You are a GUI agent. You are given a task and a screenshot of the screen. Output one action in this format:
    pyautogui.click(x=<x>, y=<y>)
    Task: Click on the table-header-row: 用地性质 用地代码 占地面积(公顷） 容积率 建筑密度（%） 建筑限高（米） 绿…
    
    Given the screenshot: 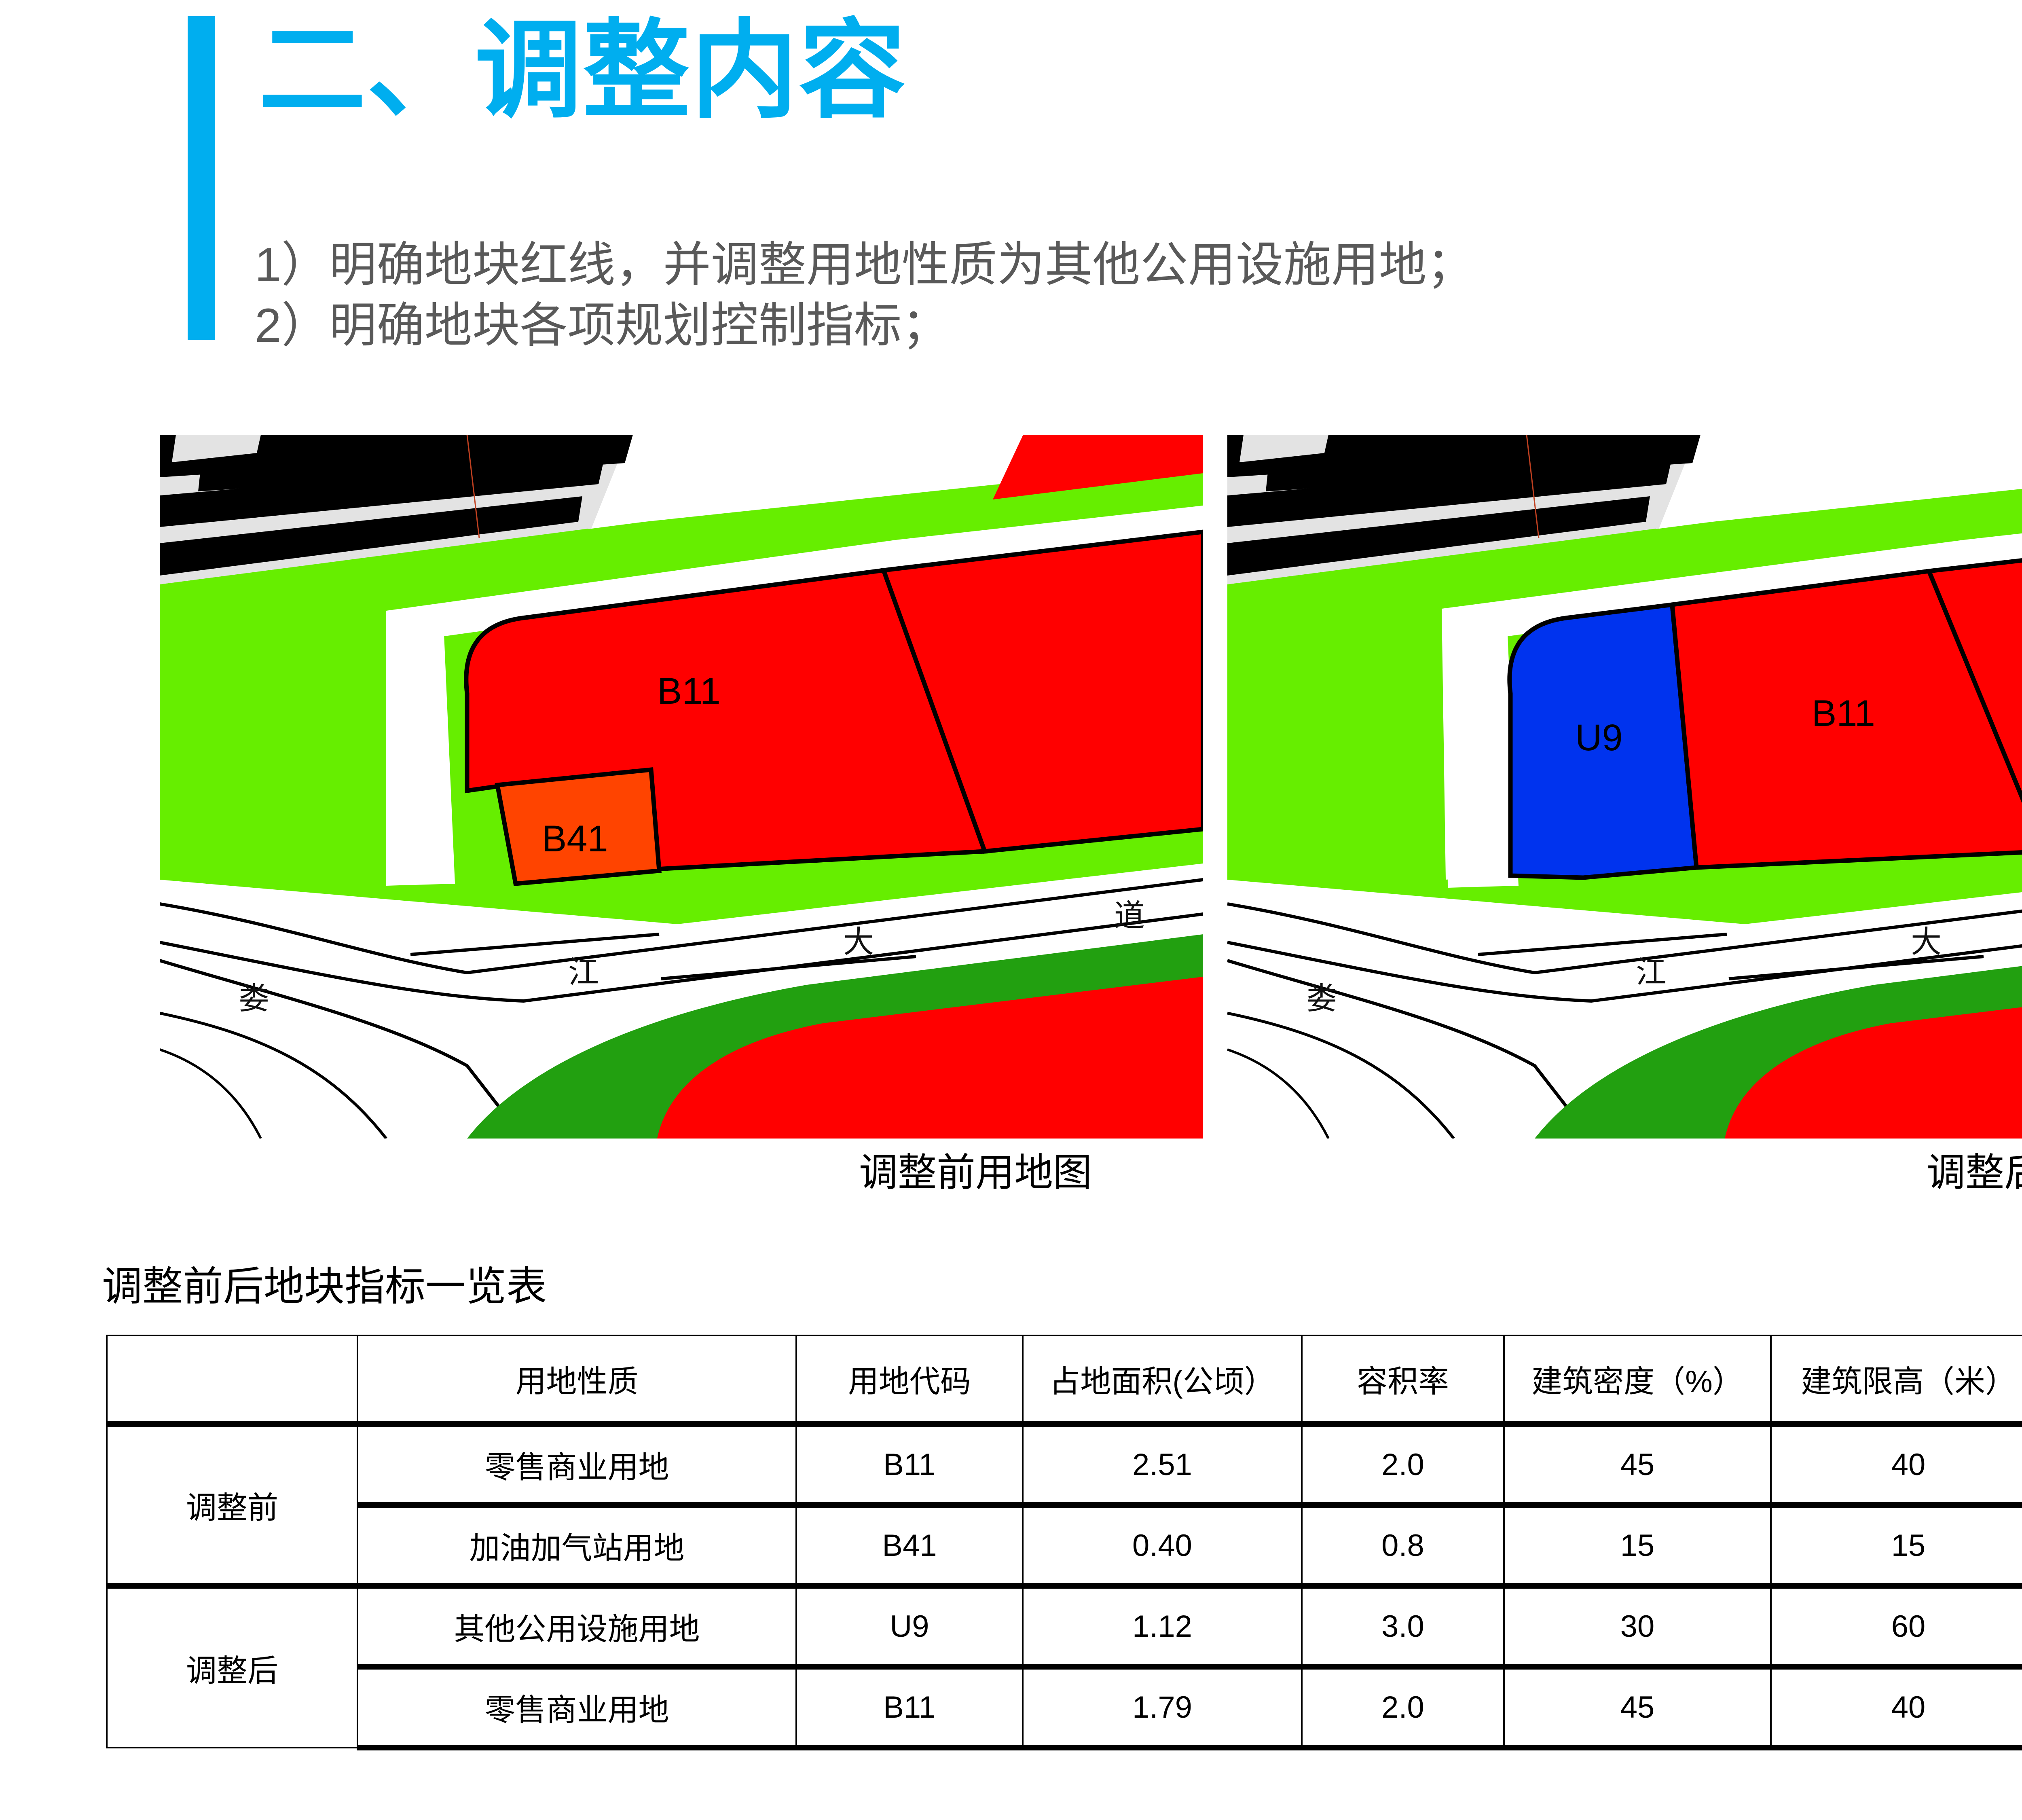 What is the action you would take?
    pyautogui.click(x=1064, y=1381)
    